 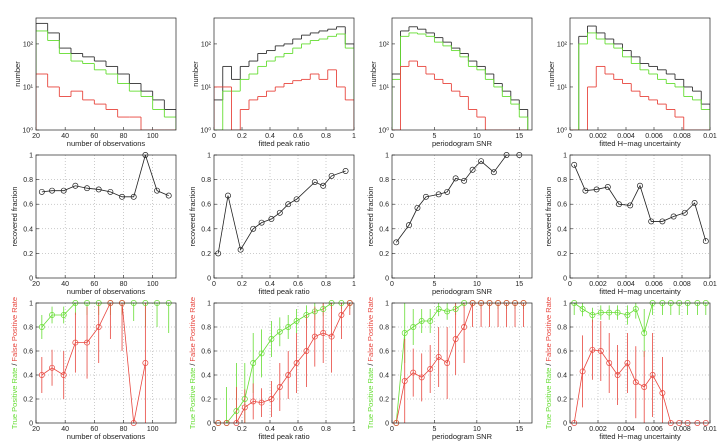 What do you see at coordinates (206, 254) in the screenshot?
I see `y-tick-label: 0.2` at bounding box center [206, 254].